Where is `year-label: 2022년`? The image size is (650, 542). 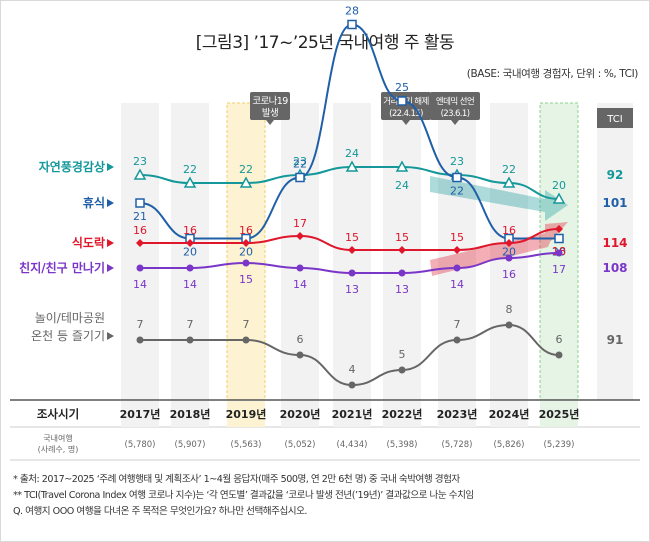
year-label: 2022년 is located at coordinates (402, 414).